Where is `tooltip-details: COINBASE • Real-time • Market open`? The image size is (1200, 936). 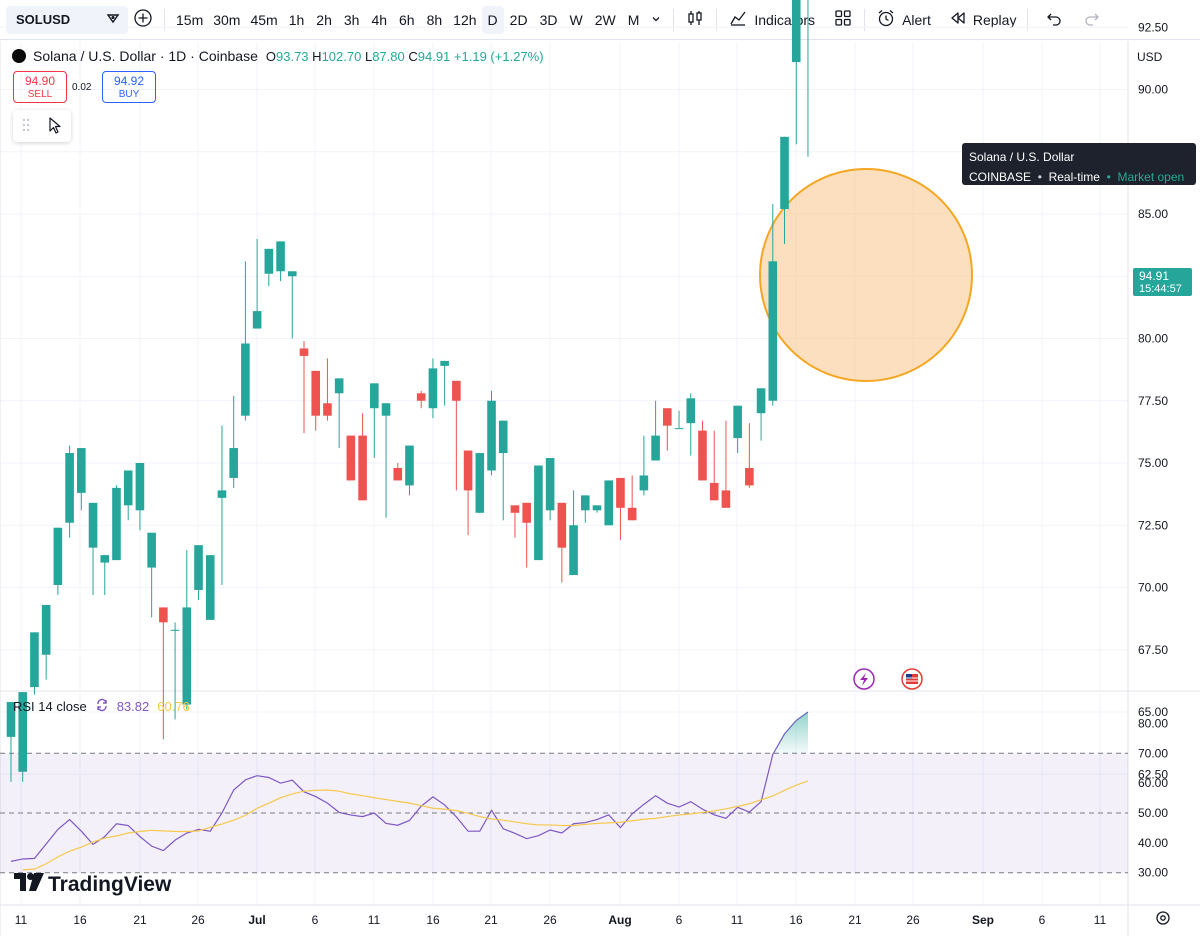 tooltip-details: COINBASE • Real-time • Market open is located at coordinates (1079, 177).